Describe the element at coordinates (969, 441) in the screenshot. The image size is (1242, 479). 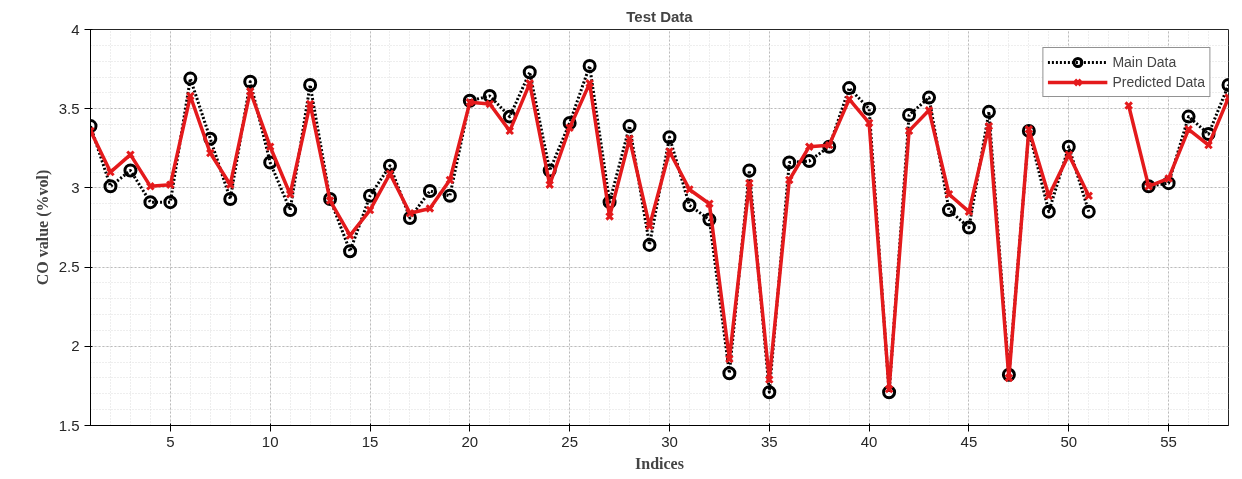
I see `x-tick-label: 45` at that location.